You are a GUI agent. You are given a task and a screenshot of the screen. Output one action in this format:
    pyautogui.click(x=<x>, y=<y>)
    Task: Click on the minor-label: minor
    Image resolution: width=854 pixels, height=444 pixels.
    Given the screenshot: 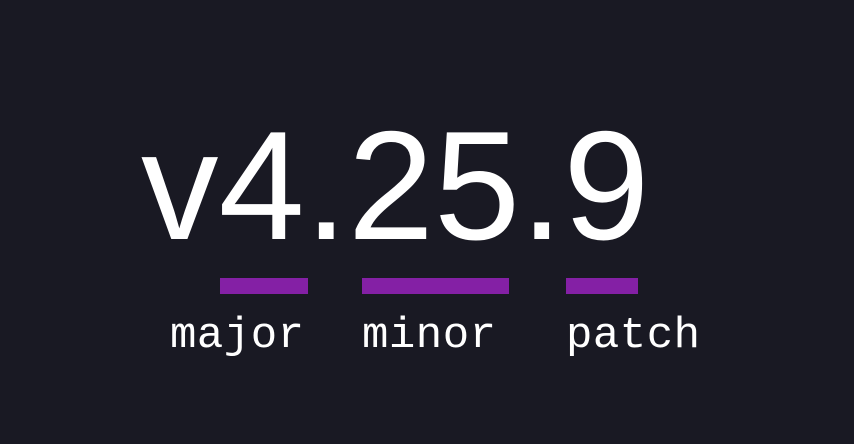 What is the action you would take?
    pyautogui.click(x=429, y=336)
    